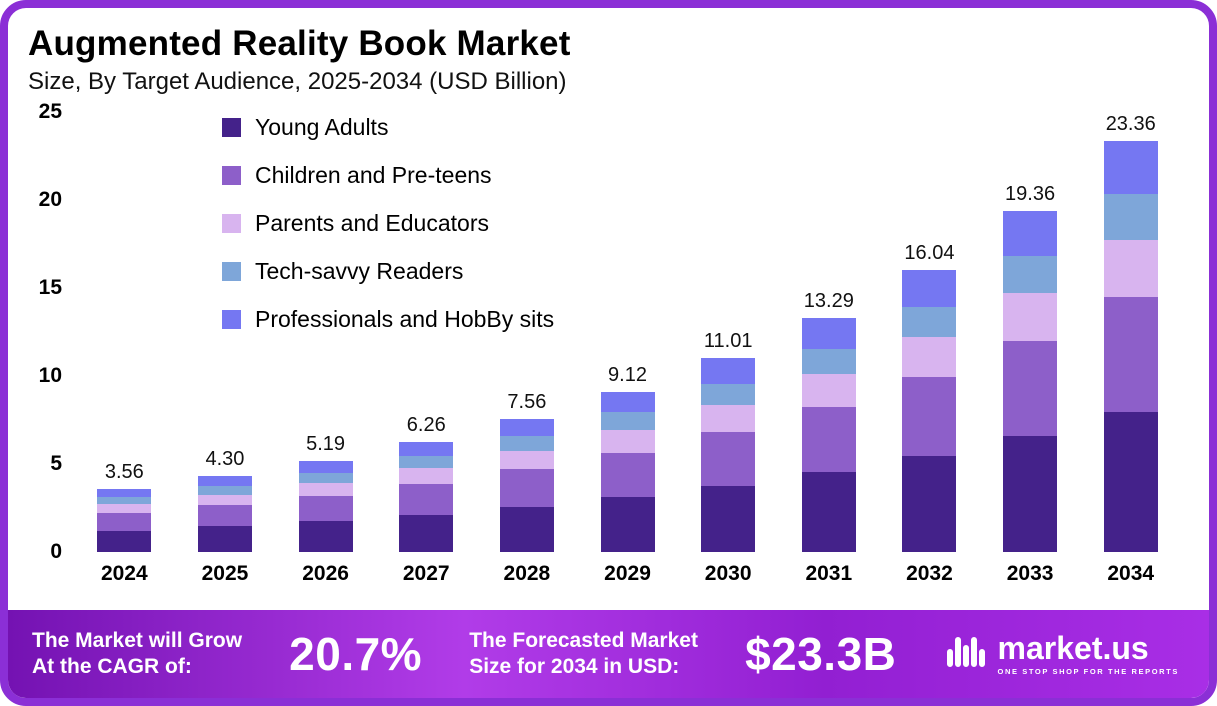 The height and width of the screenshot is (706, 1217). What do you see at coordinates (1073, 648) in the screenshot?
I see `brand-name: market.us` at bounding box center [1073, 648].